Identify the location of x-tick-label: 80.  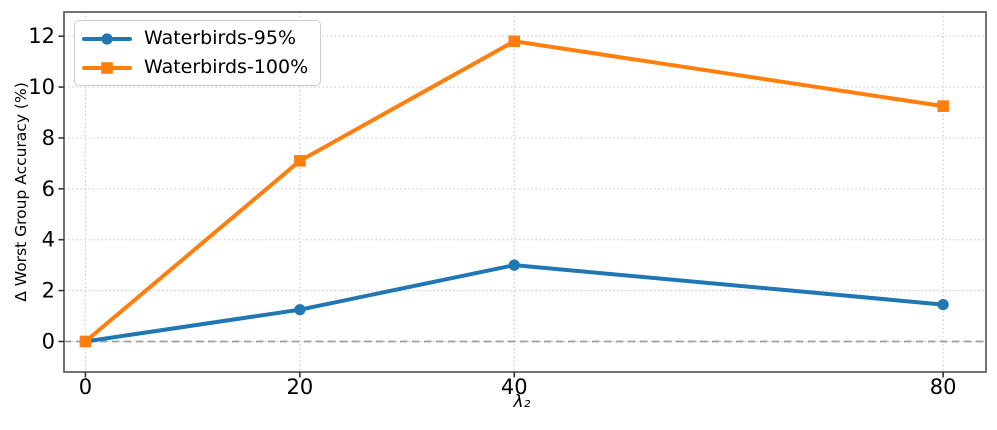
(943, 387).